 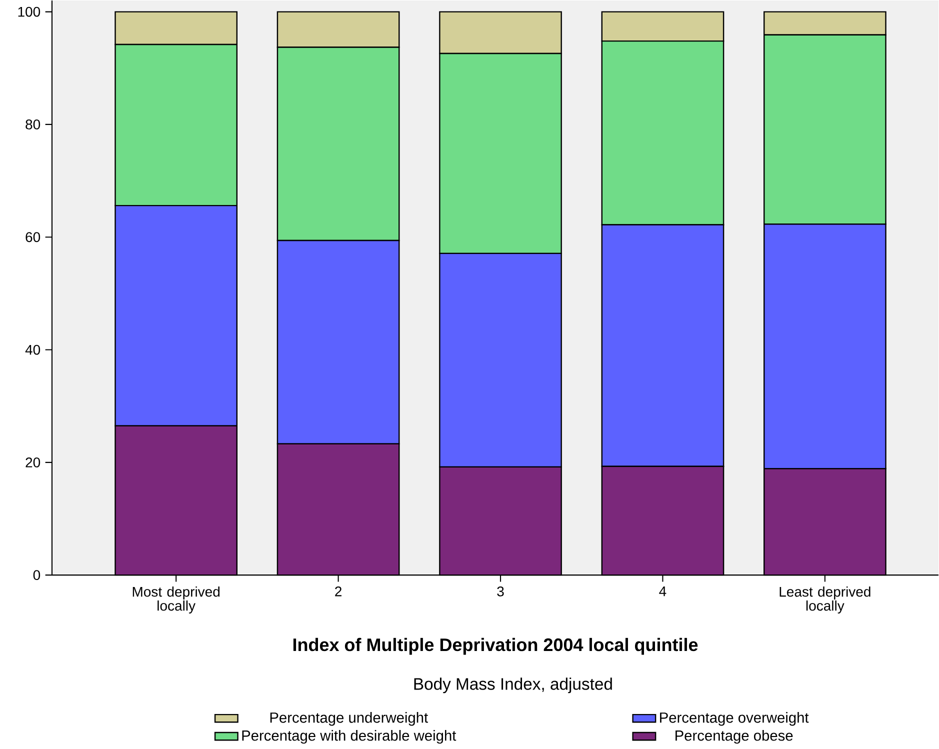 I want to click on y-tick-label: 40, so click(x=32, y=349).